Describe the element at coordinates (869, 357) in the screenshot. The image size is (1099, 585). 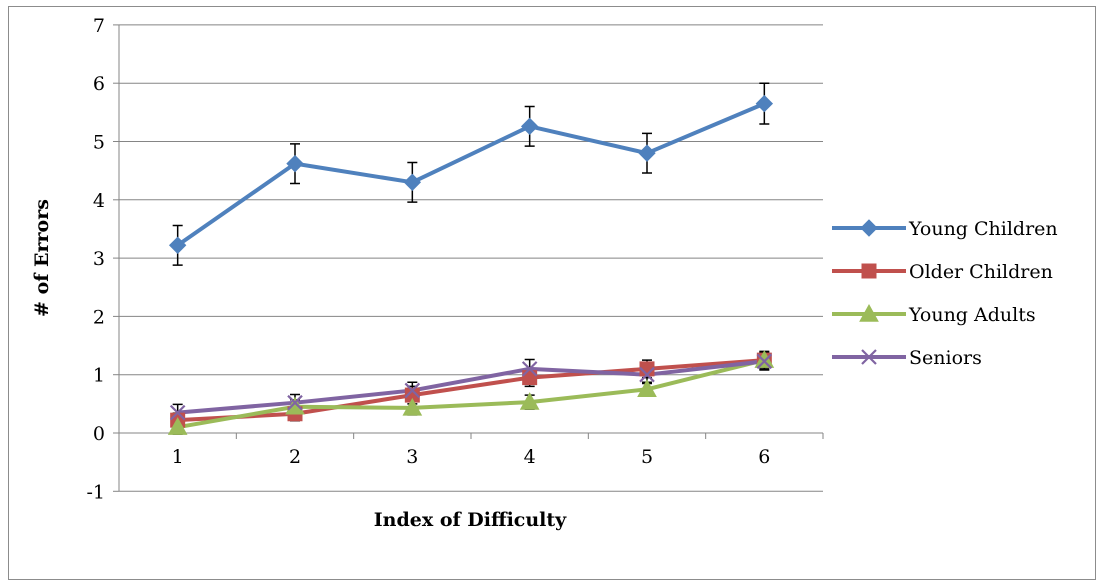
I see `legend-marker-seniors` at that location.